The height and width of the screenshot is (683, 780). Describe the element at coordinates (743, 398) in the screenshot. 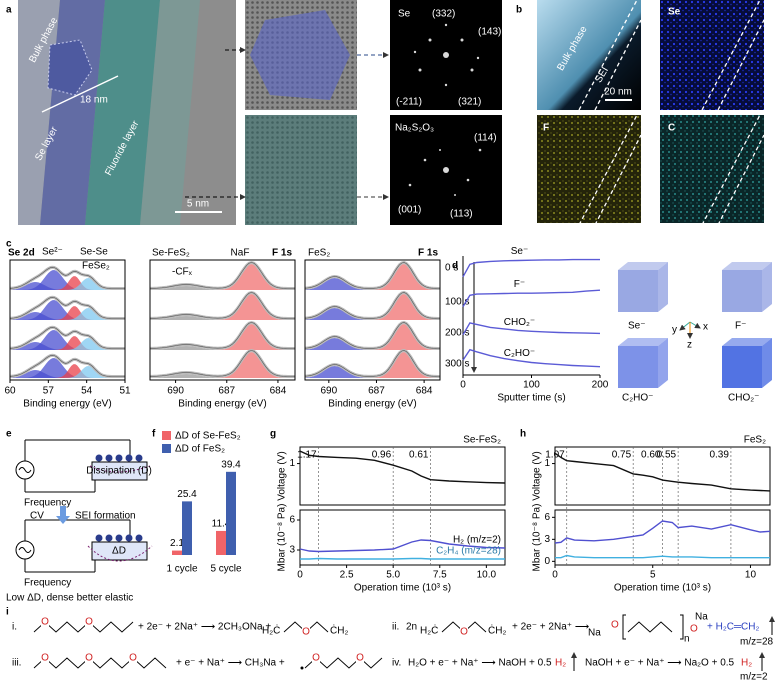

I see `label: CHO₂⁻` at that location.